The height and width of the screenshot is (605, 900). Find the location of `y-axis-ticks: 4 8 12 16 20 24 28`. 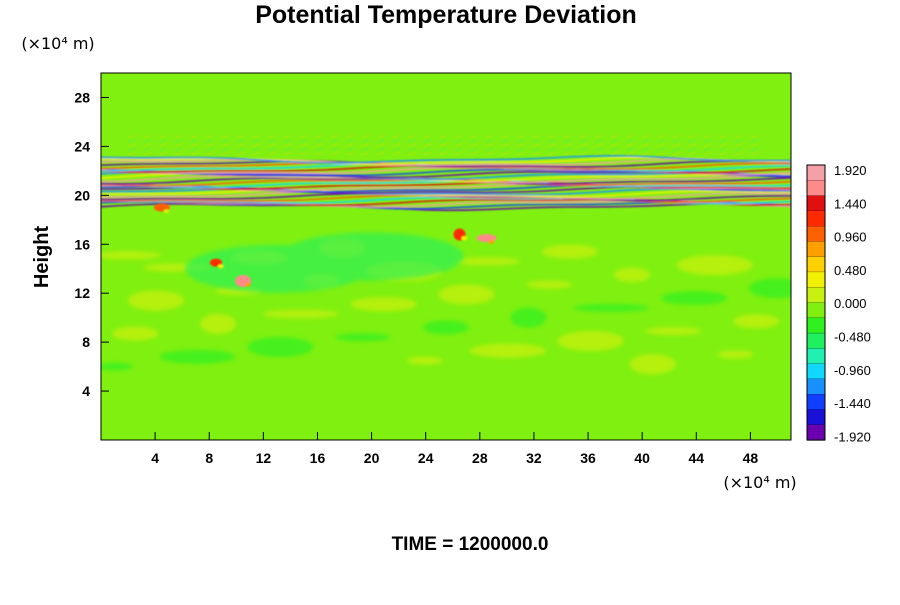

y-axis-ticks: 4 8 12 16 20 24 28 is located at coordinates (91, 244).